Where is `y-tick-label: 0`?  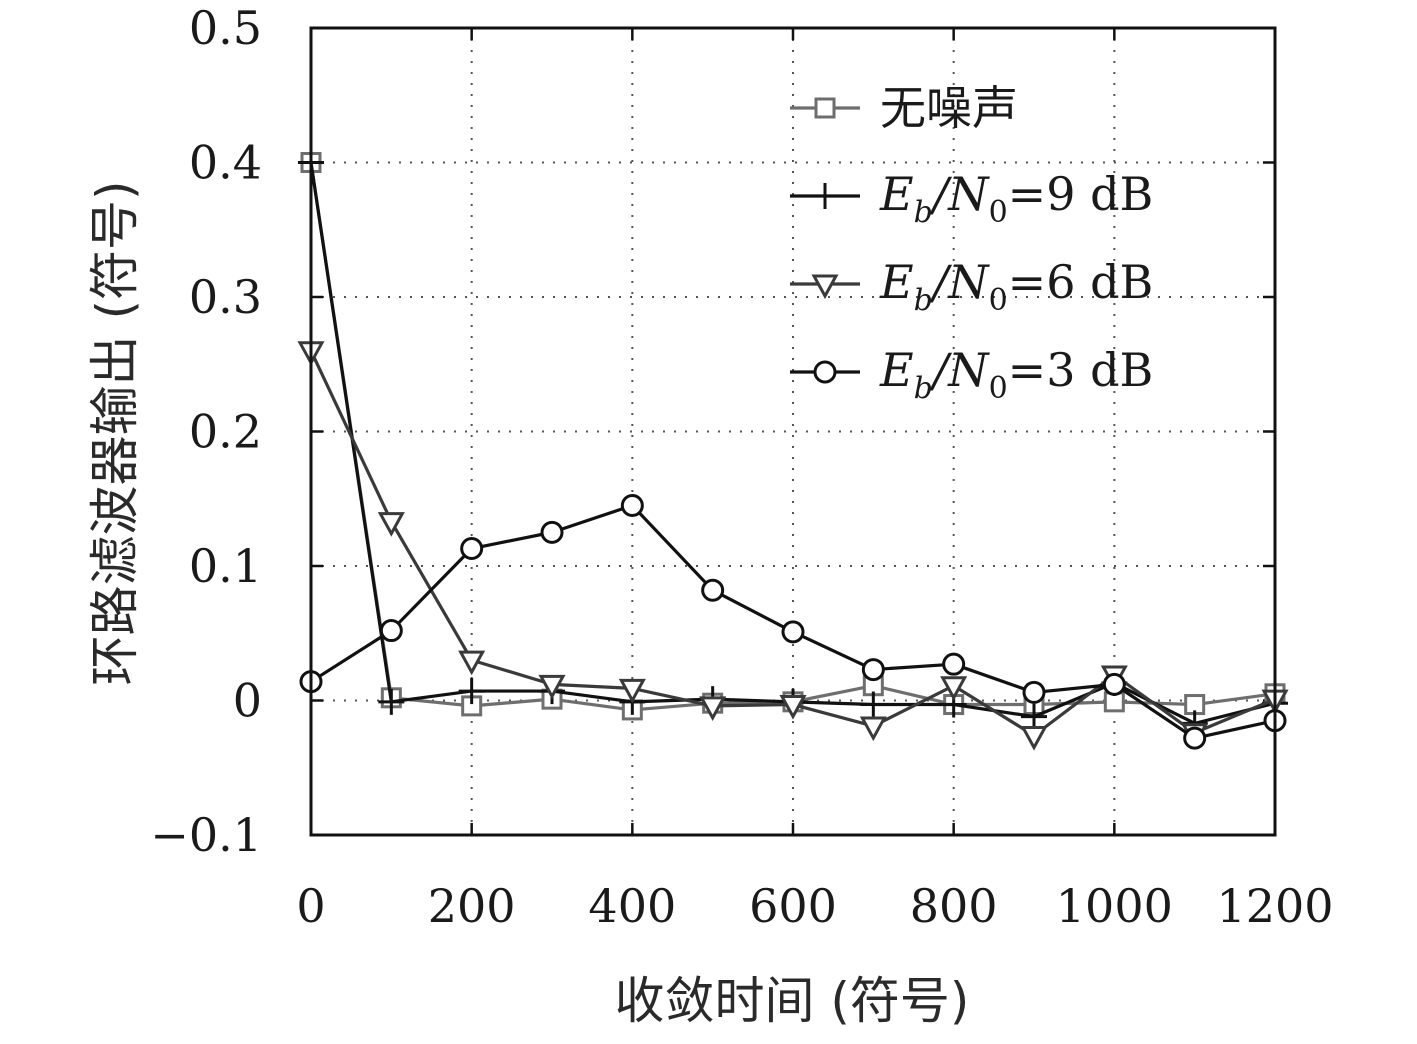
y-tick-label: 0 is located at coordinates (247, 701).